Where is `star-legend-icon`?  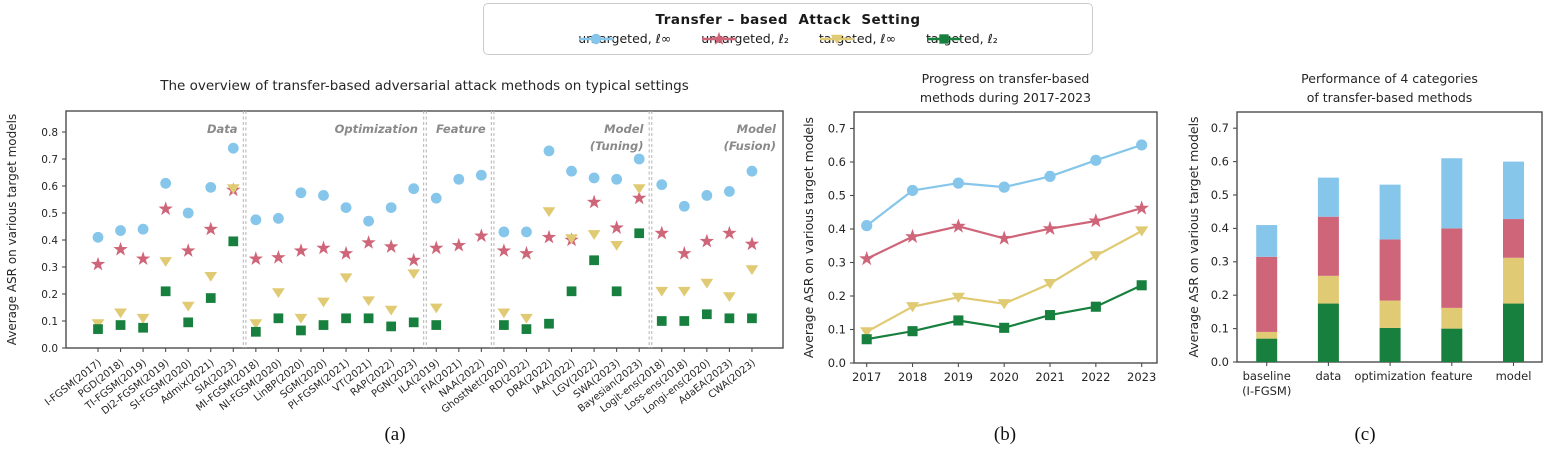 star-legend-icon is located at coordinates (719, 38).